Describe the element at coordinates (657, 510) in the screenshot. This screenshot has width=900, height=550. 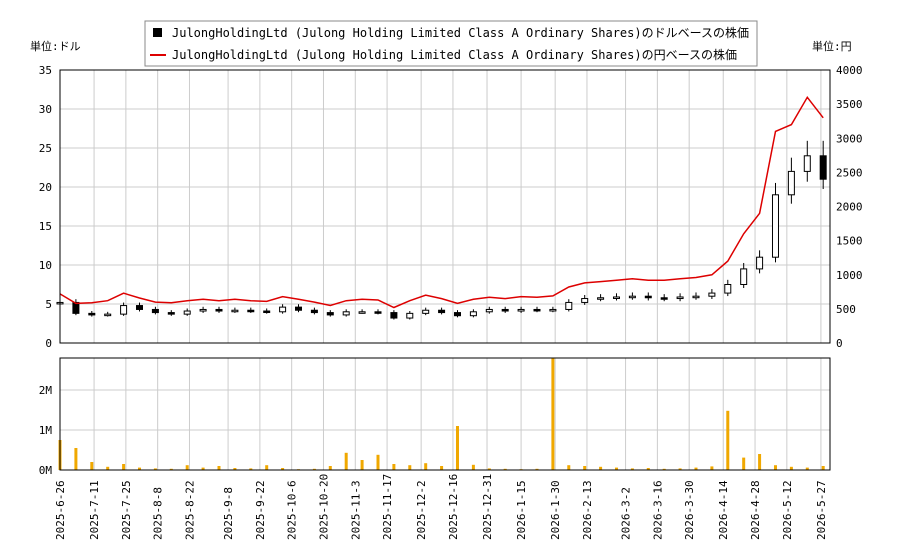
I see `x-tick-label: 2026-3-16` at that location.